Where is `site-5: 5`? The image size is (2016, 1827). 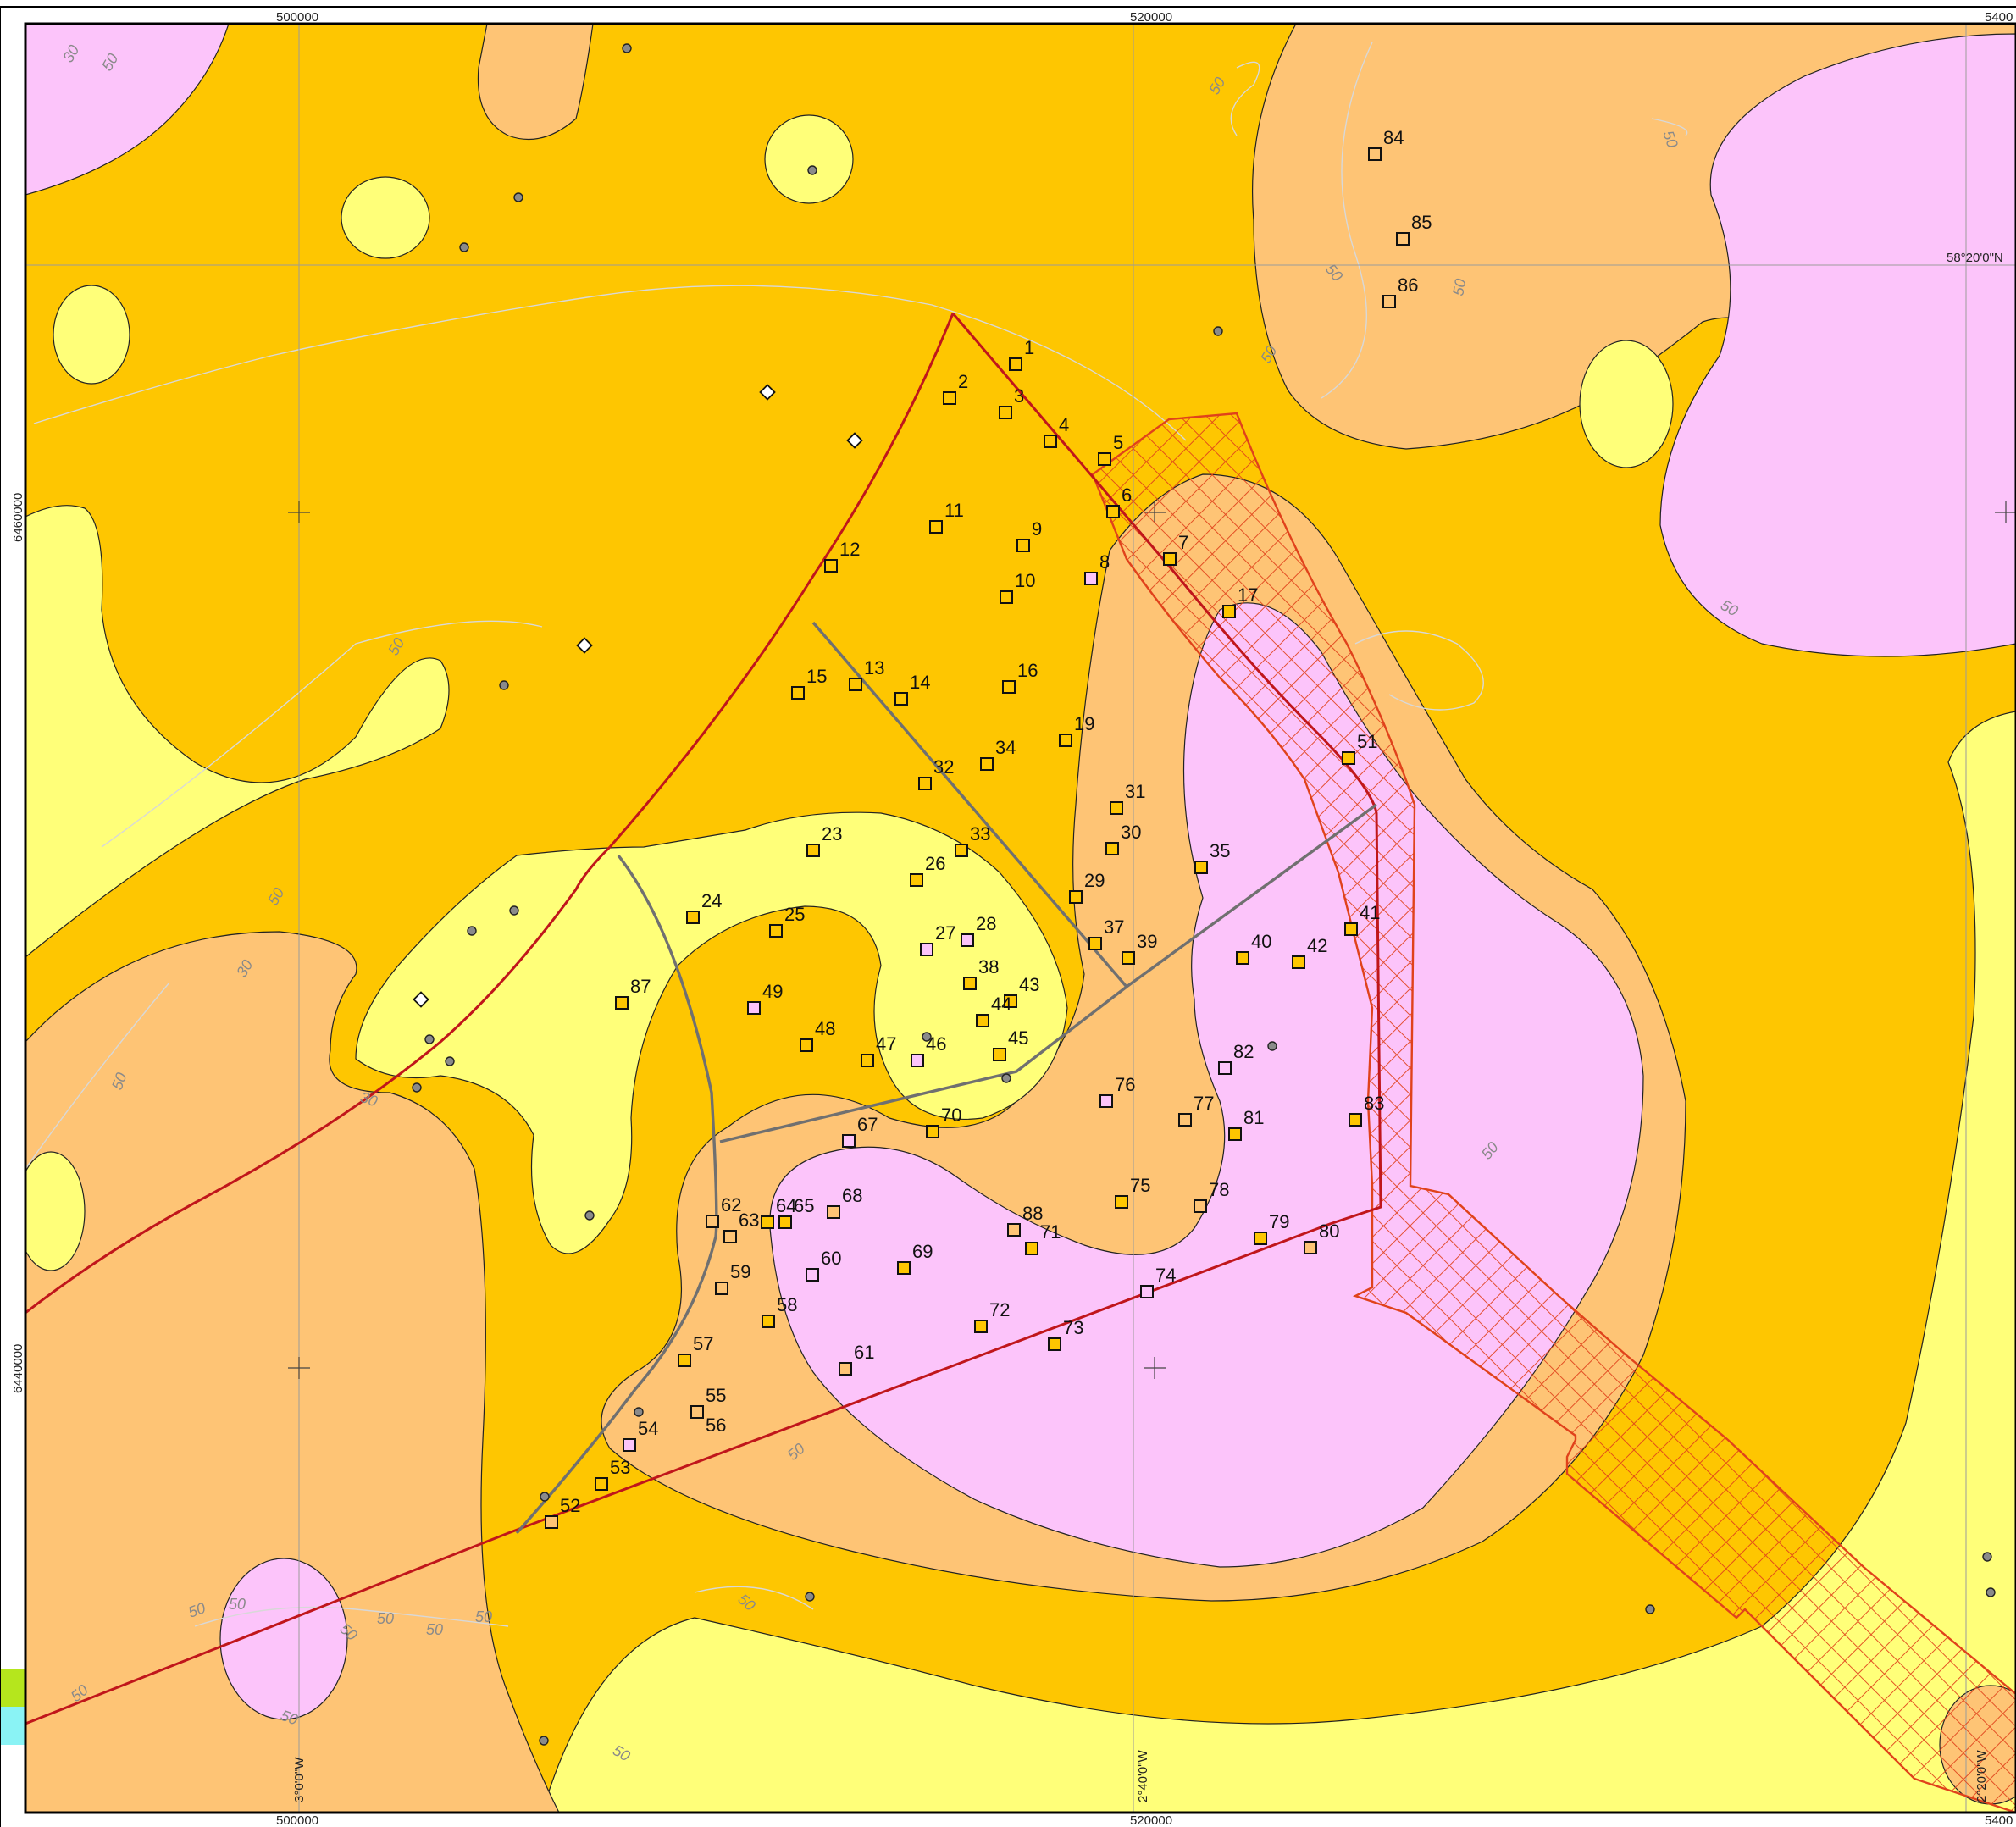 site-5: 5 is located at coordinates (1110, 449).